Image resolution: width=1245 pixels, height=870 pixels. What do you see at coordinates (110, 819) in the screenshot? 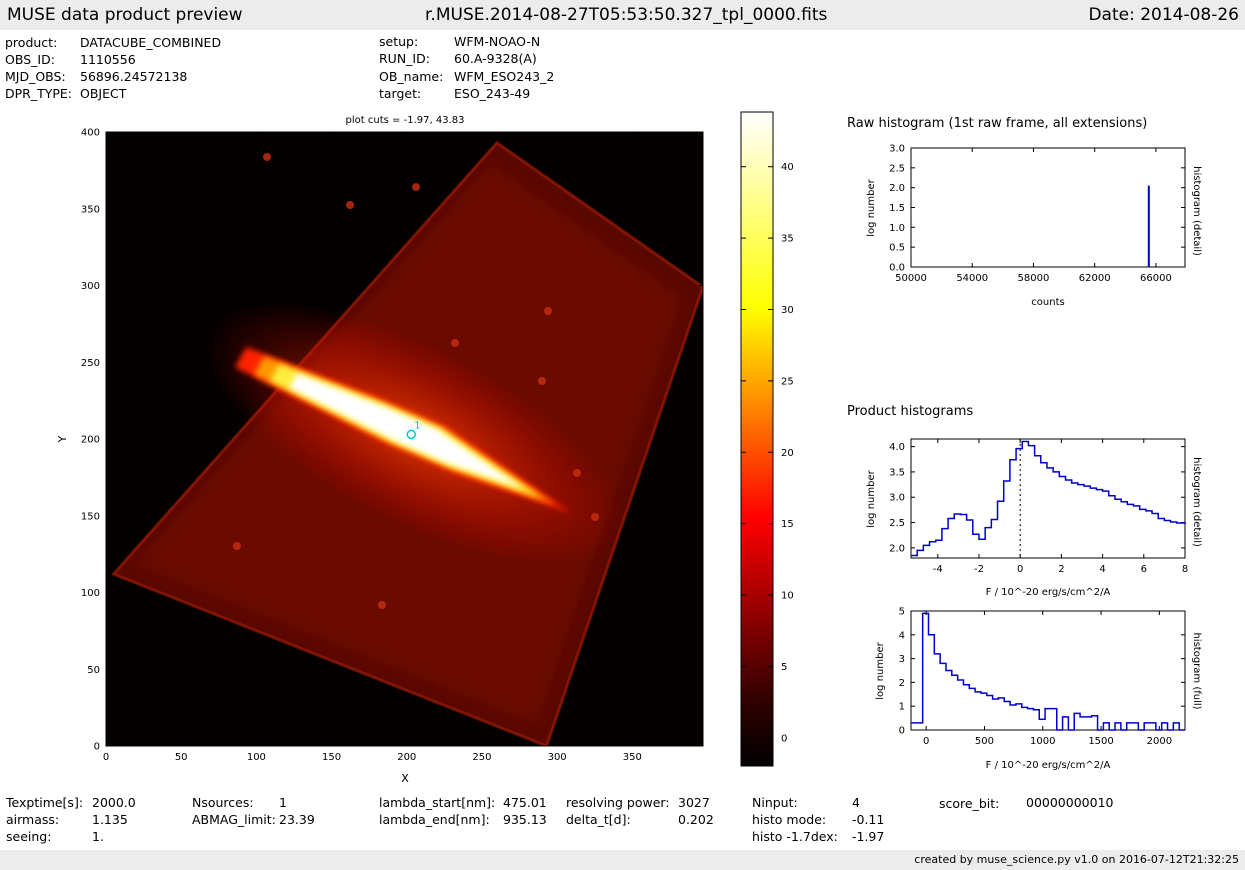
I see `footer-value: 1.135` at bounding box center [110, 819].